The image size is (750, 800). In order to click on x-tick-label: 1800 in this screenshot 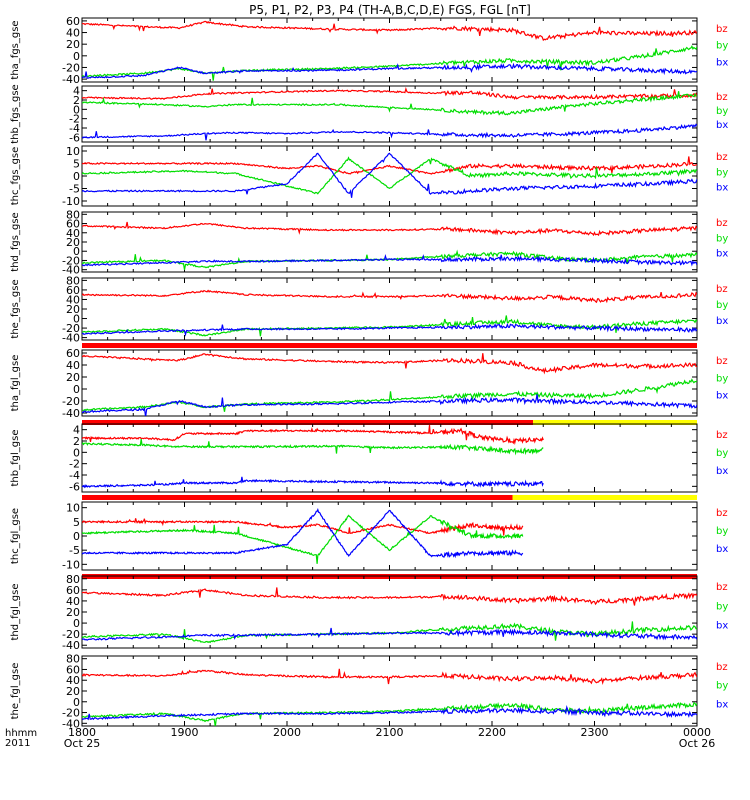, I will do `click(82, 732)`.